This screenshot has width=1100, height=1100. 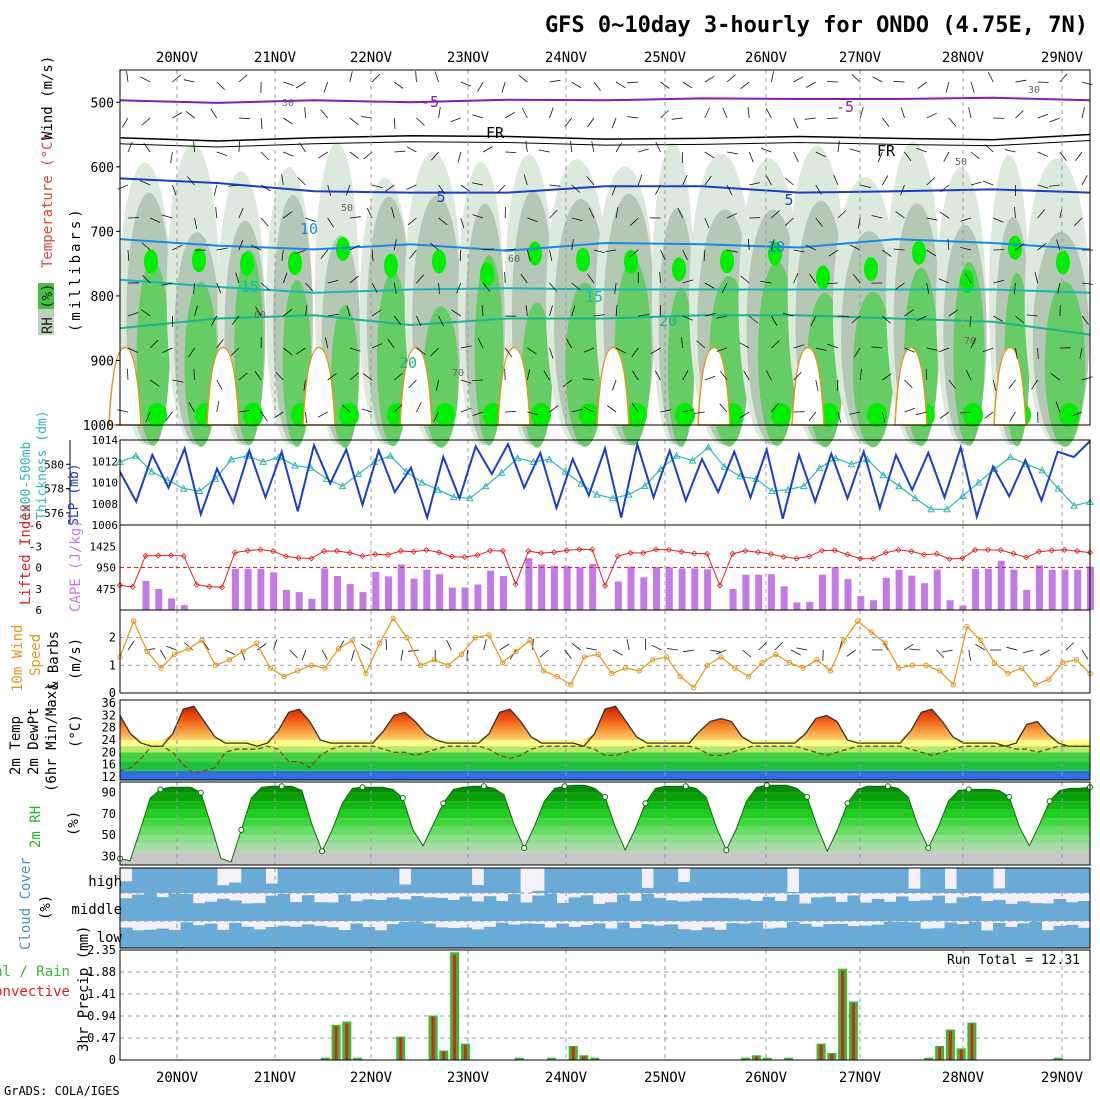 I want to click on label-2m-rh: 2m RH, so click(x=36, y=827).